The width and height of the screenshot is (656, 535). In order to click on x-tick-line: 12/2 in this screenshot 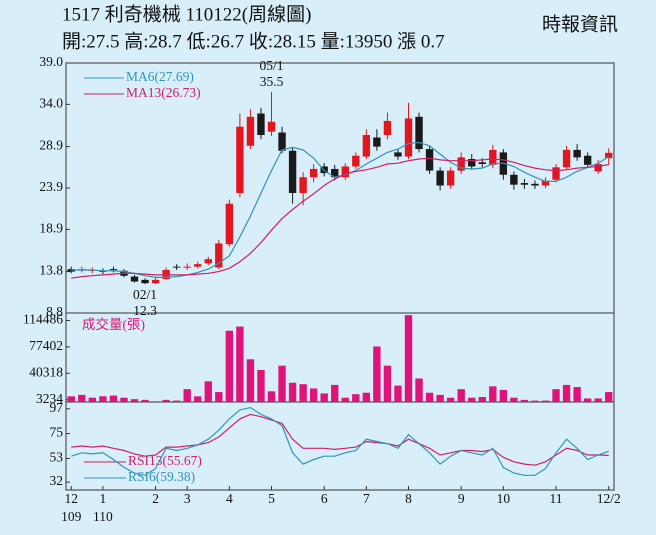, I will do `click(609, 498)`.